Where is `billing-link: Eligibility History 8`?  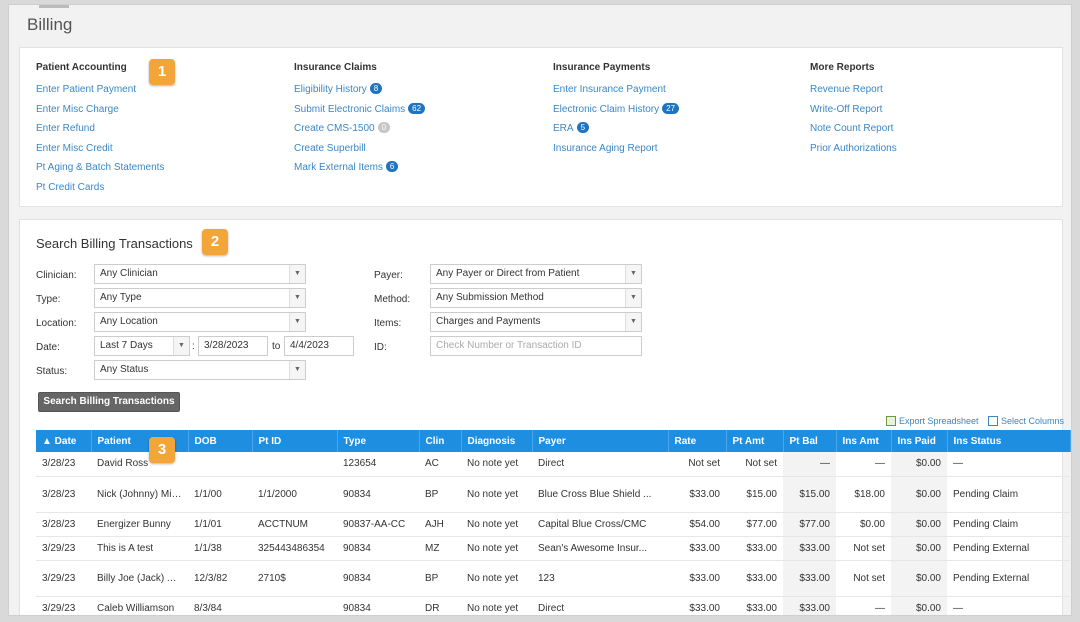
billing-link: Eligibility History 8 is located at coordinates (359, 90).